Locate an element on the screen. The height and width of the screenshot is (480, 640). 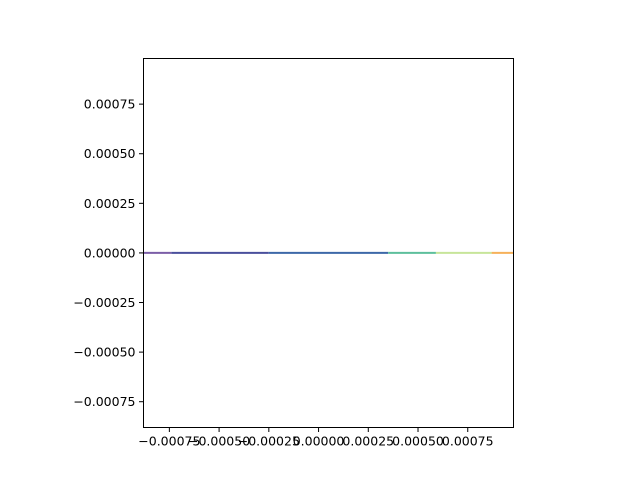
y-tick-label: −0.00025 is located at coordinates (104, 302).